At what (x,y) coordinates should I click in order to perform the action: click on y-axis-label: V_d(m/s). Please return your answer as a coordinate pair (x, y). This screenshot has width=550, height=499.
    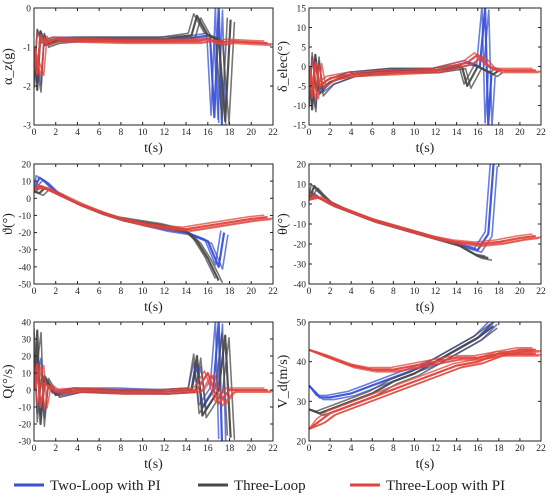
    Looking at the image, I should click on (283, 381).